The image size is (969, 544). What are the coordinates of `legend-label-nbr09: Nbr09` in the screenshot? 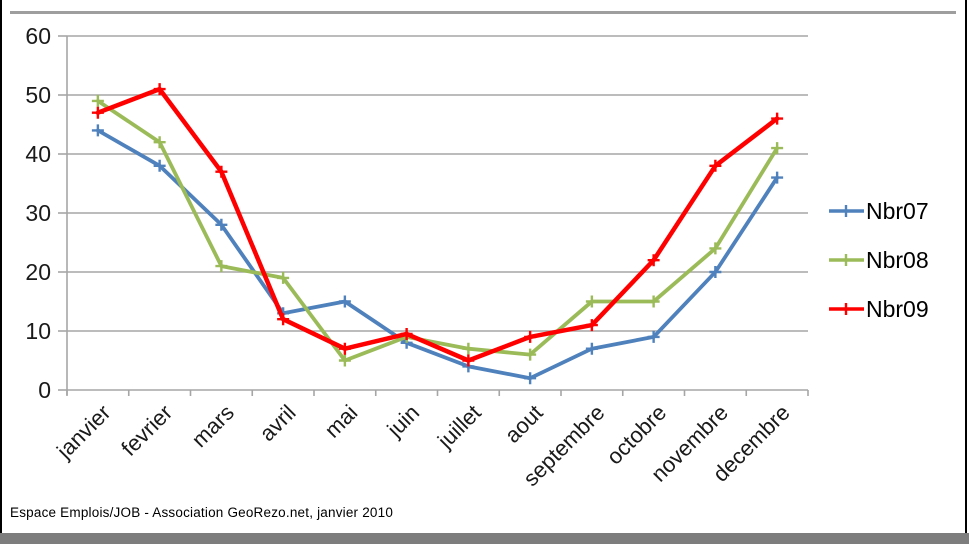 It's located at (897, 308).